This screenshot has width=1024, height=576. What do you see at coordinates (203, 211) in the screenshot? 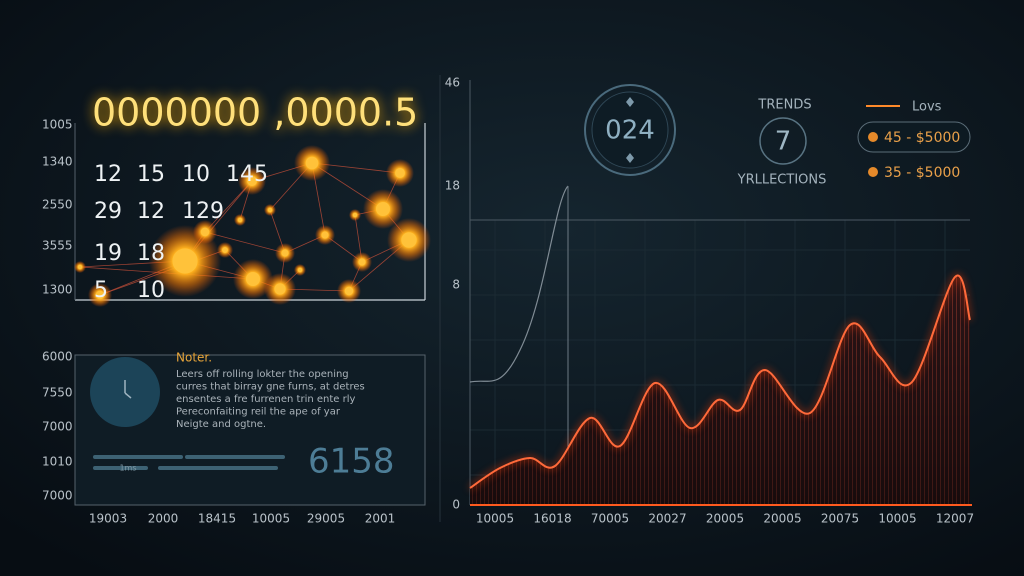
I see `grid-number: 129` at bounding box center [203, 211].